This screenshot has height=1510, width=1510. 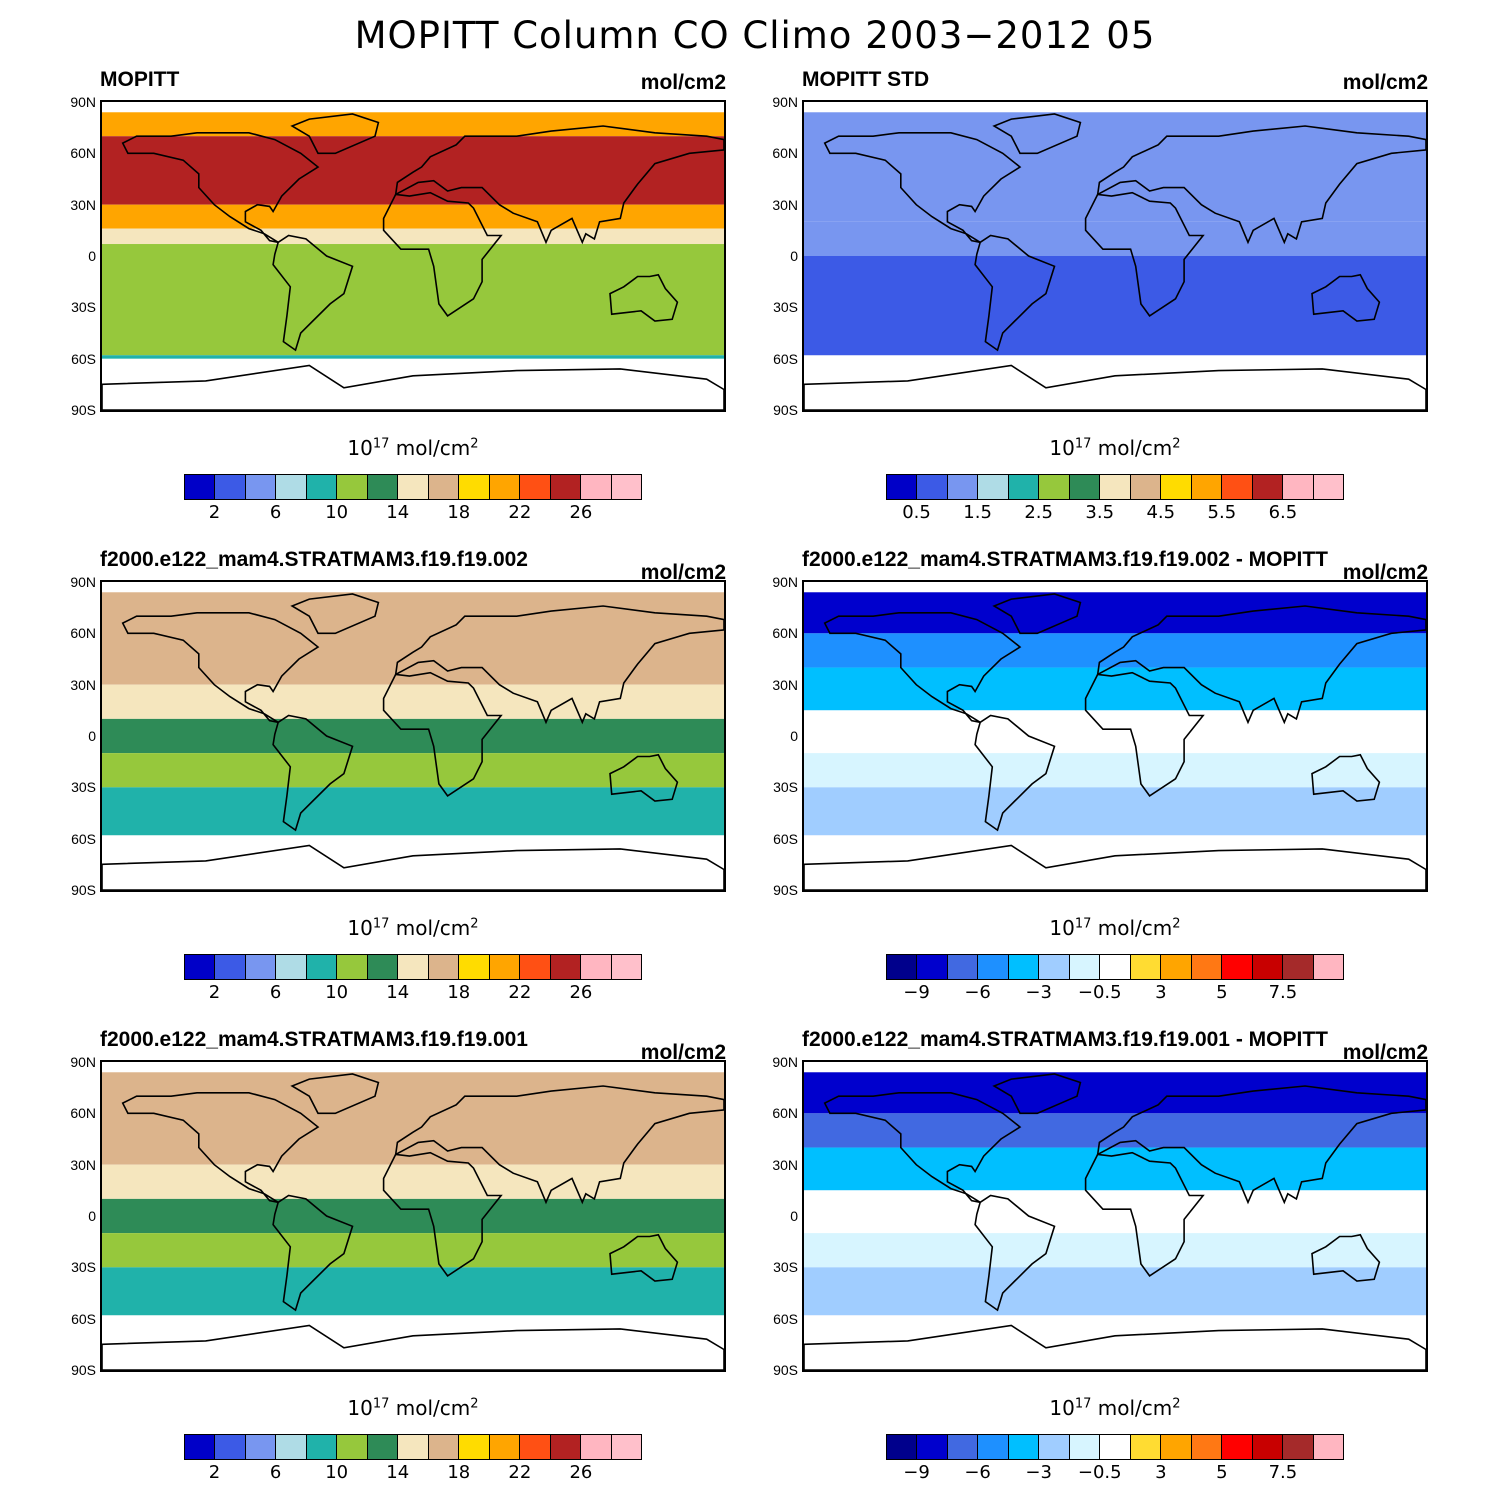 I want to click on colorbar-tick-label: 5.5, so click(x=1222, y=512).